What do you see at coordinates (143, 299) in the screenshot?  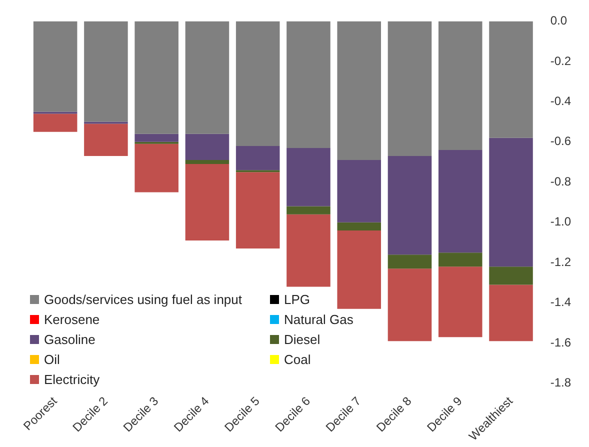 I see `legend-label: Goods/services using fuel as input` at bounding box center [143, 299].